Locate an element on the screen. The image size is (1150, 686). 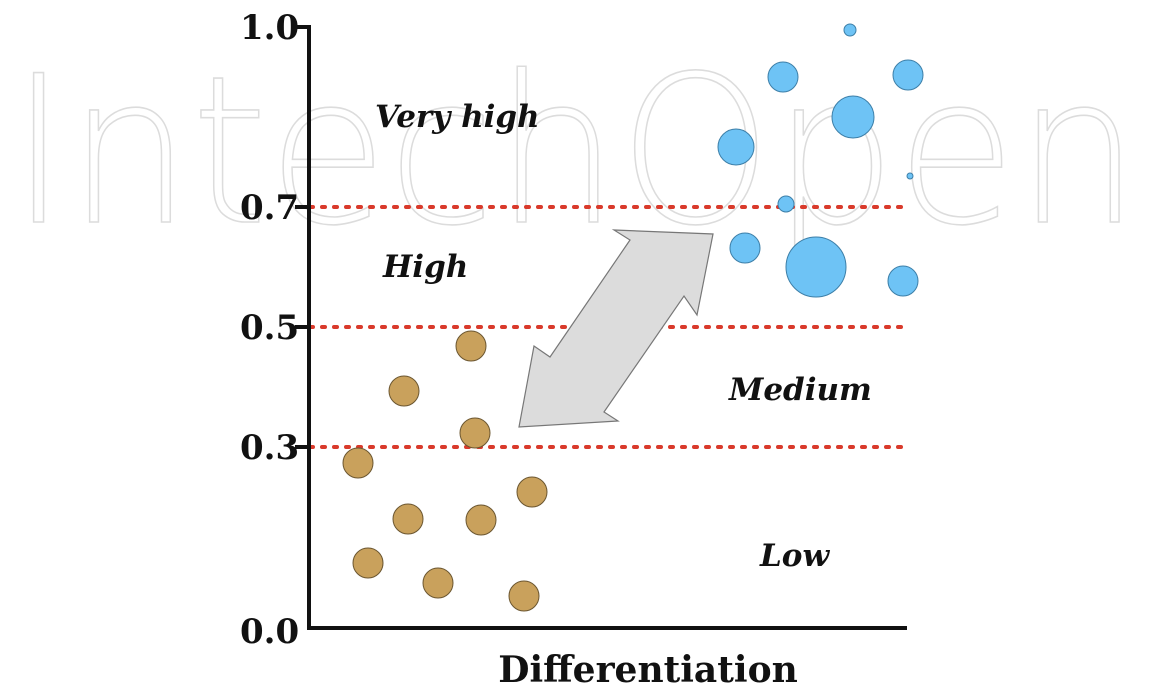
zone-label-high: High is located at coordinates (425, 267).